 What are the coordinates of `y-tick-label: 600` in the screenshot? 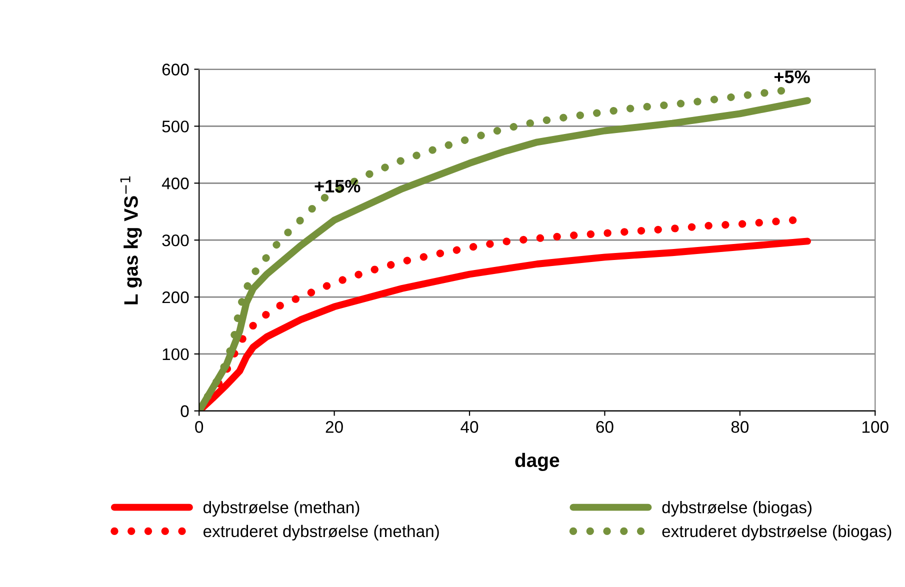 It's located at (175, 70).